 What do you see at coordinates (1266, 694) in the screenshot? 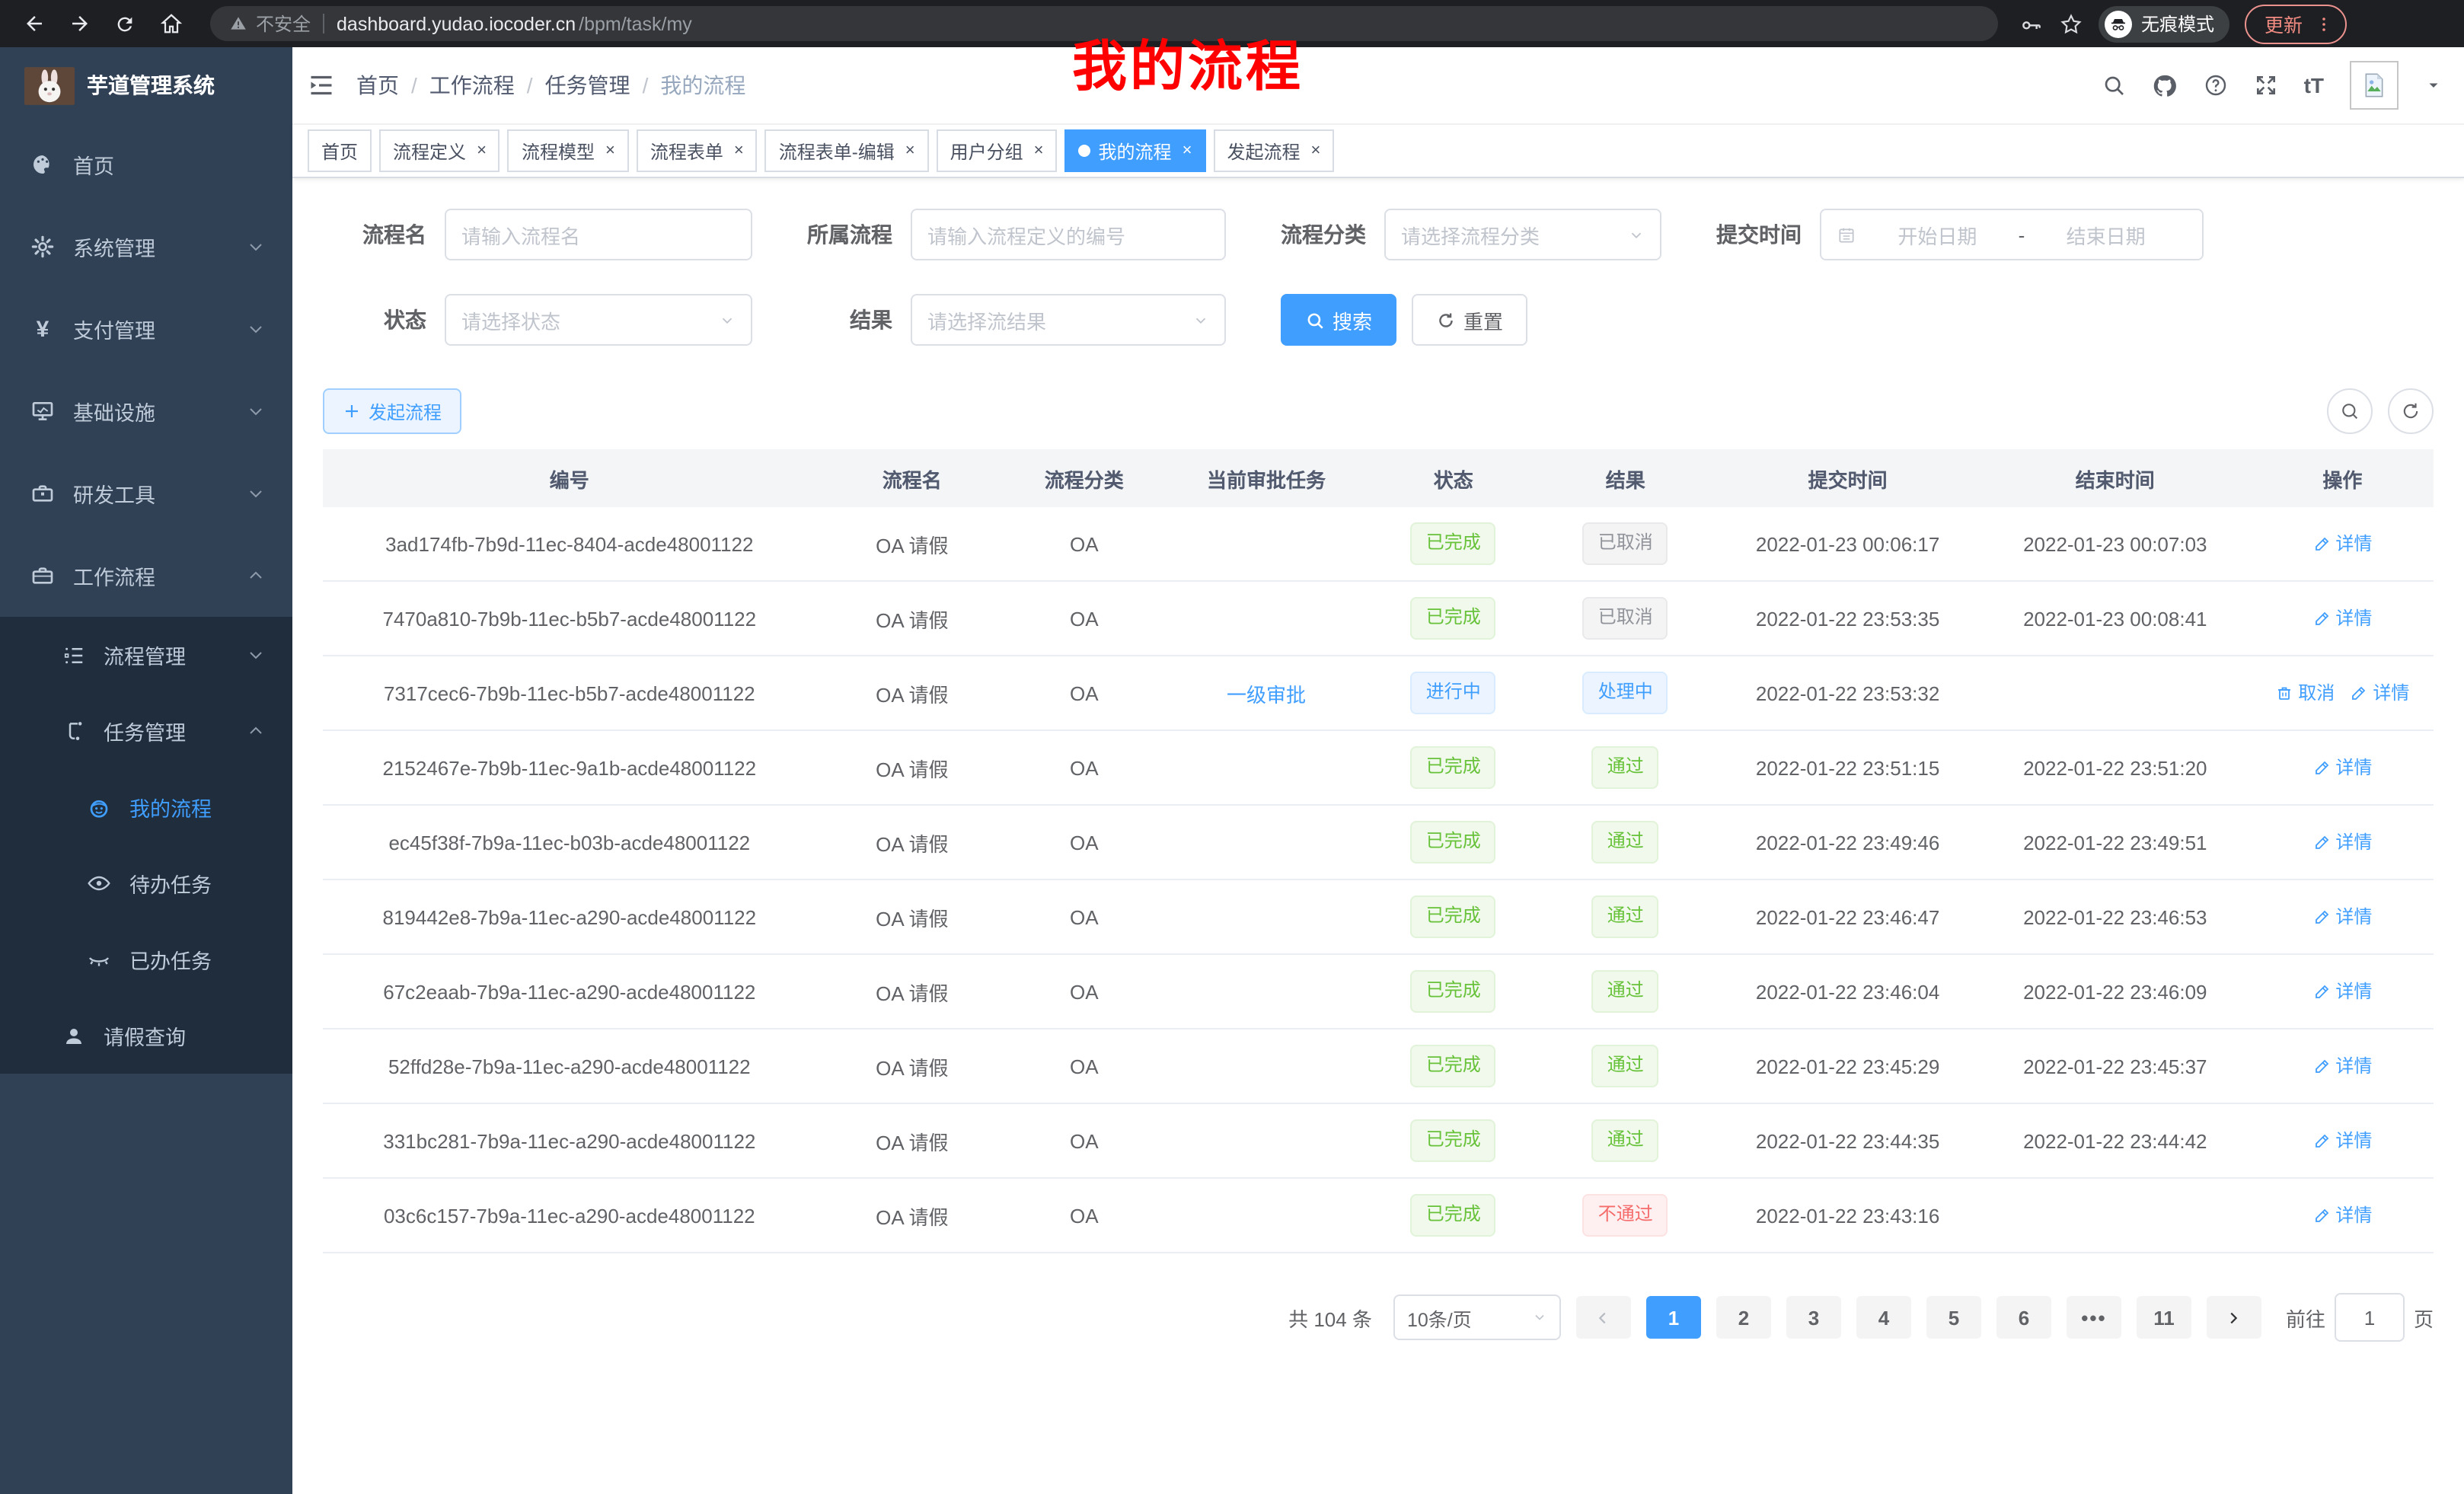
I see `current-task-link: 一级审批` at bounding box center [1266, 694].